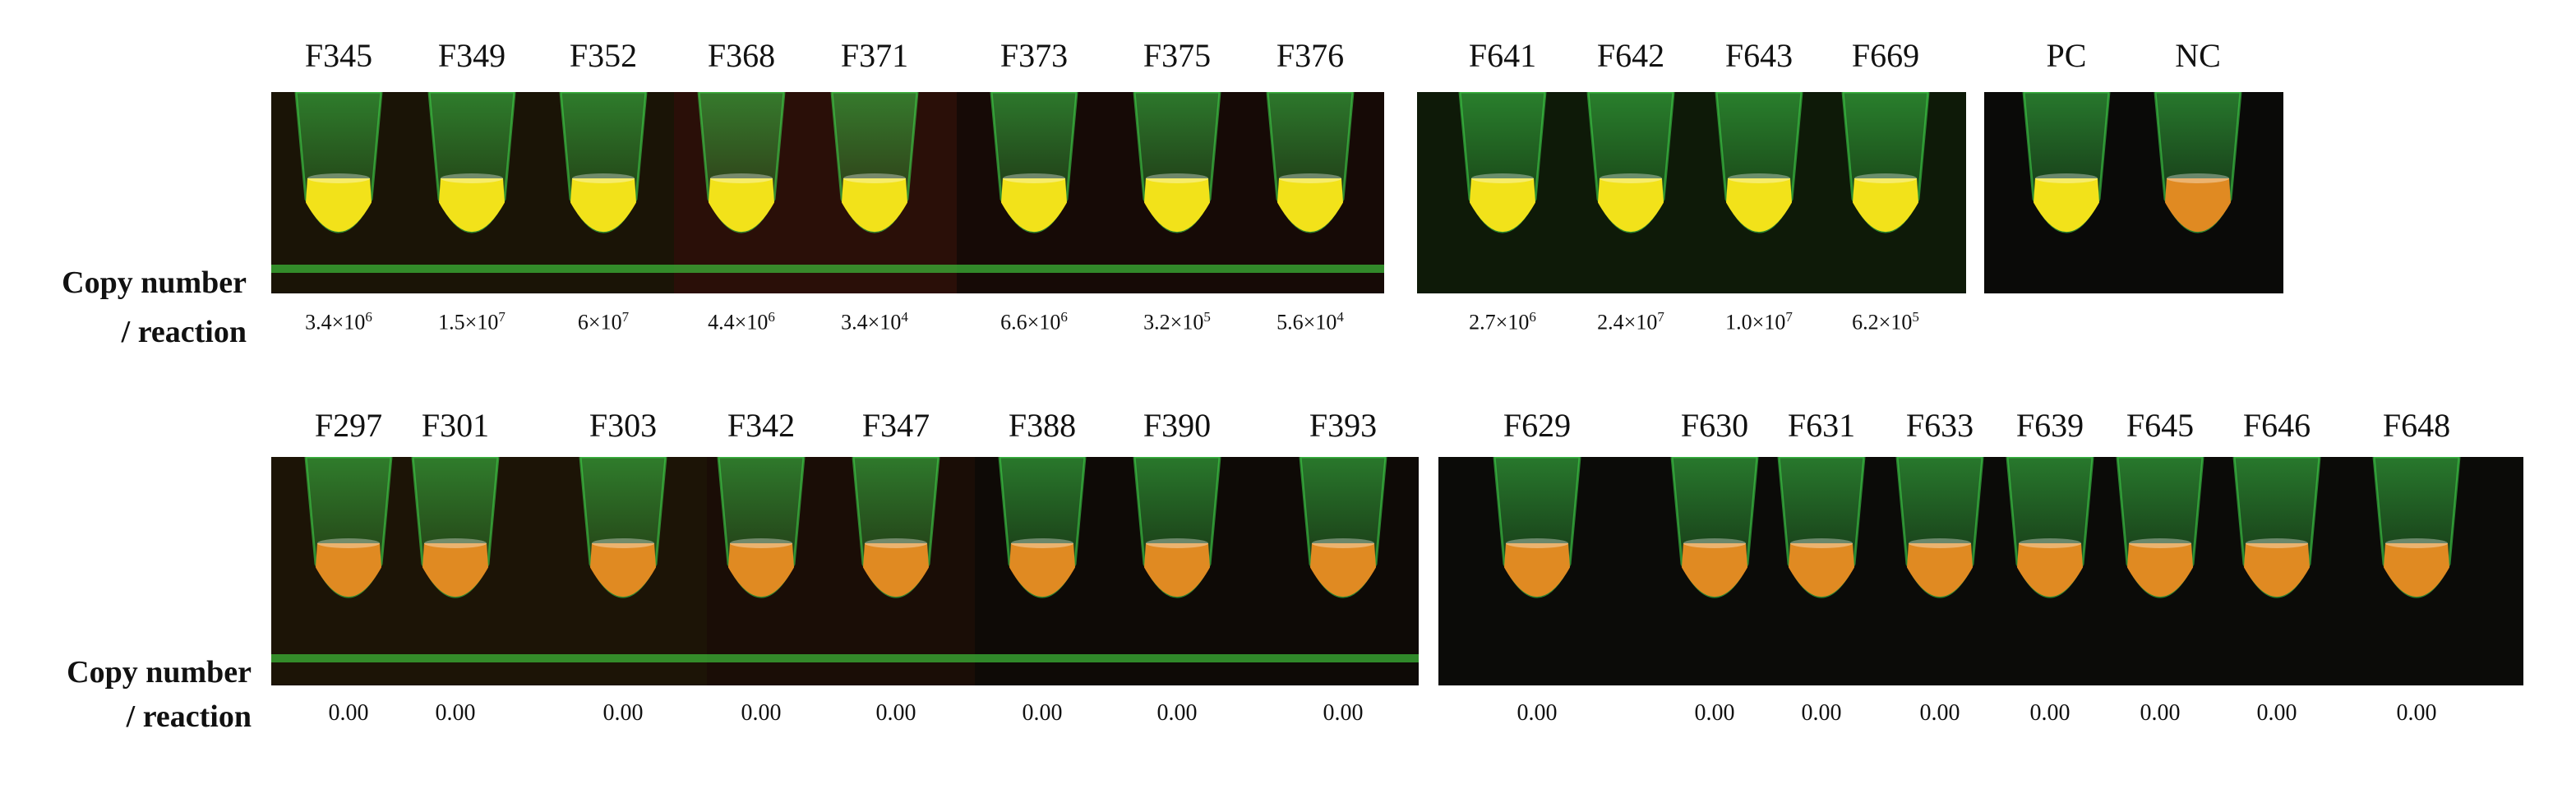 The image size is (2576, 812). What do you see at coordinates (816, 192) in the screenshot?
I see `photo-panel-1b` at bounding box center [816, 192].